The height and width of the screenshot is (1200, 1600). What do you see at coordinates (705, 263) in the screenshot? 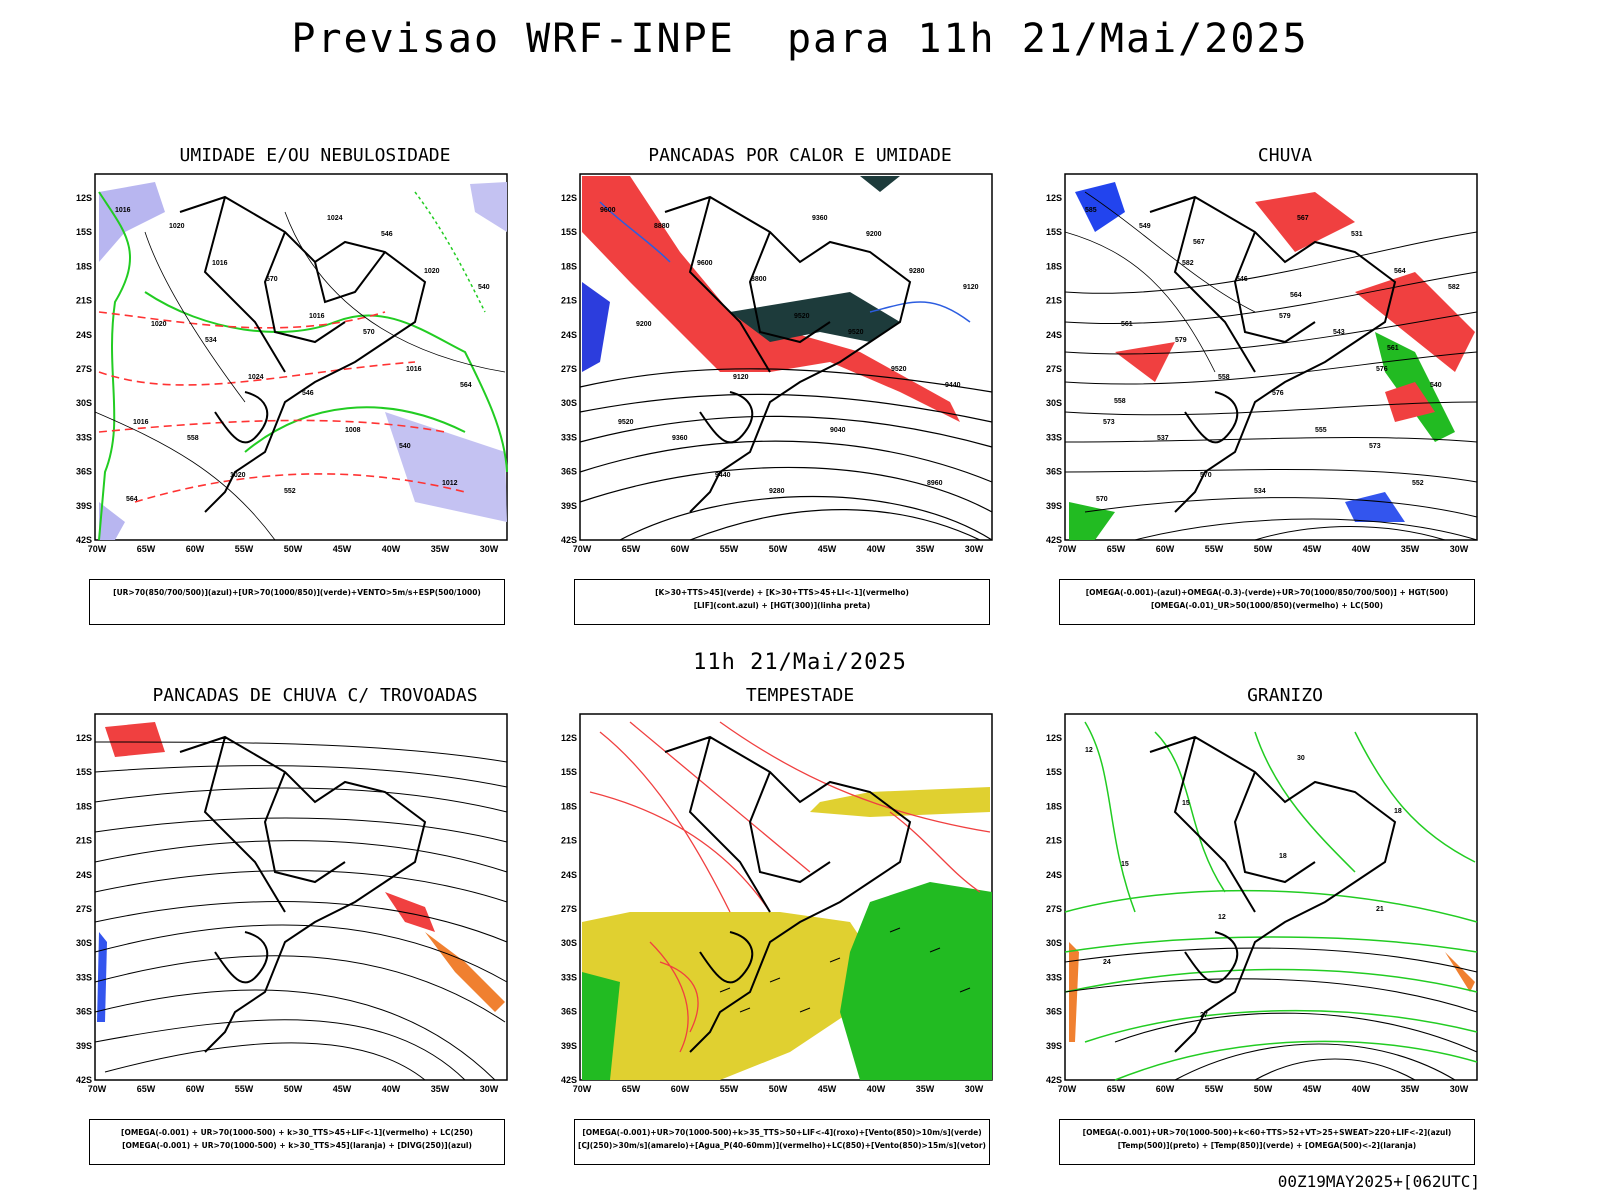
I see `contour-label: 9600` at bounding box center [705, 263].